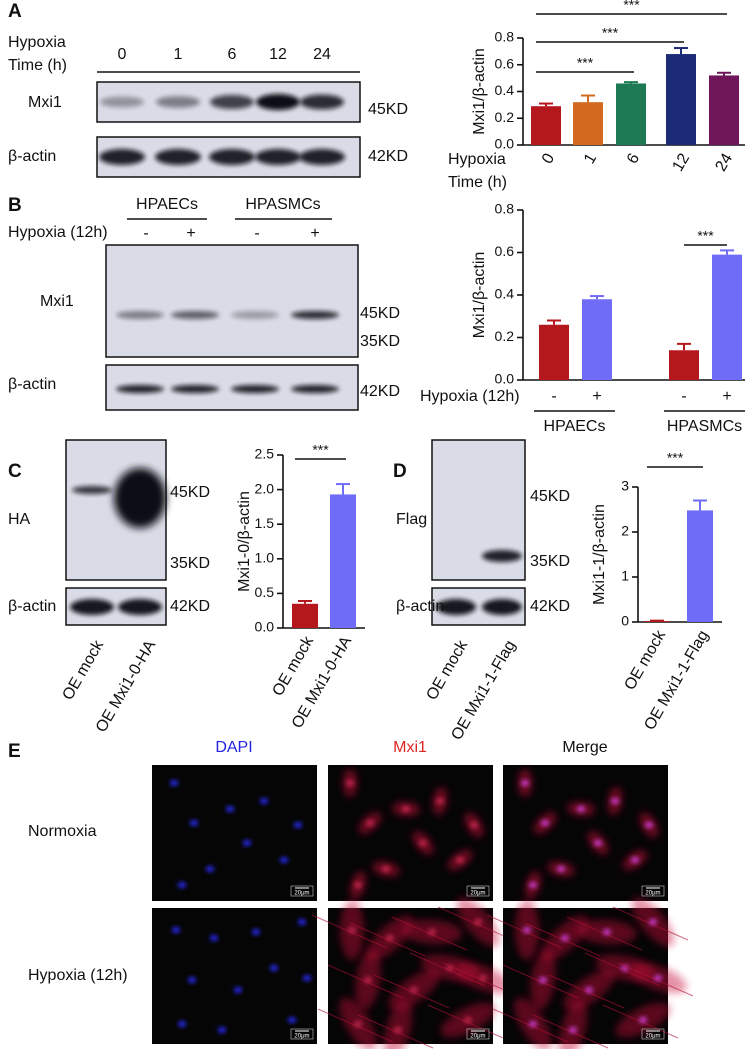 The height and width of the screenshot is (1049, 754). Describe the element at coordinates (15, 471) in the screenshot. I see `panel-letter: C` at that location.